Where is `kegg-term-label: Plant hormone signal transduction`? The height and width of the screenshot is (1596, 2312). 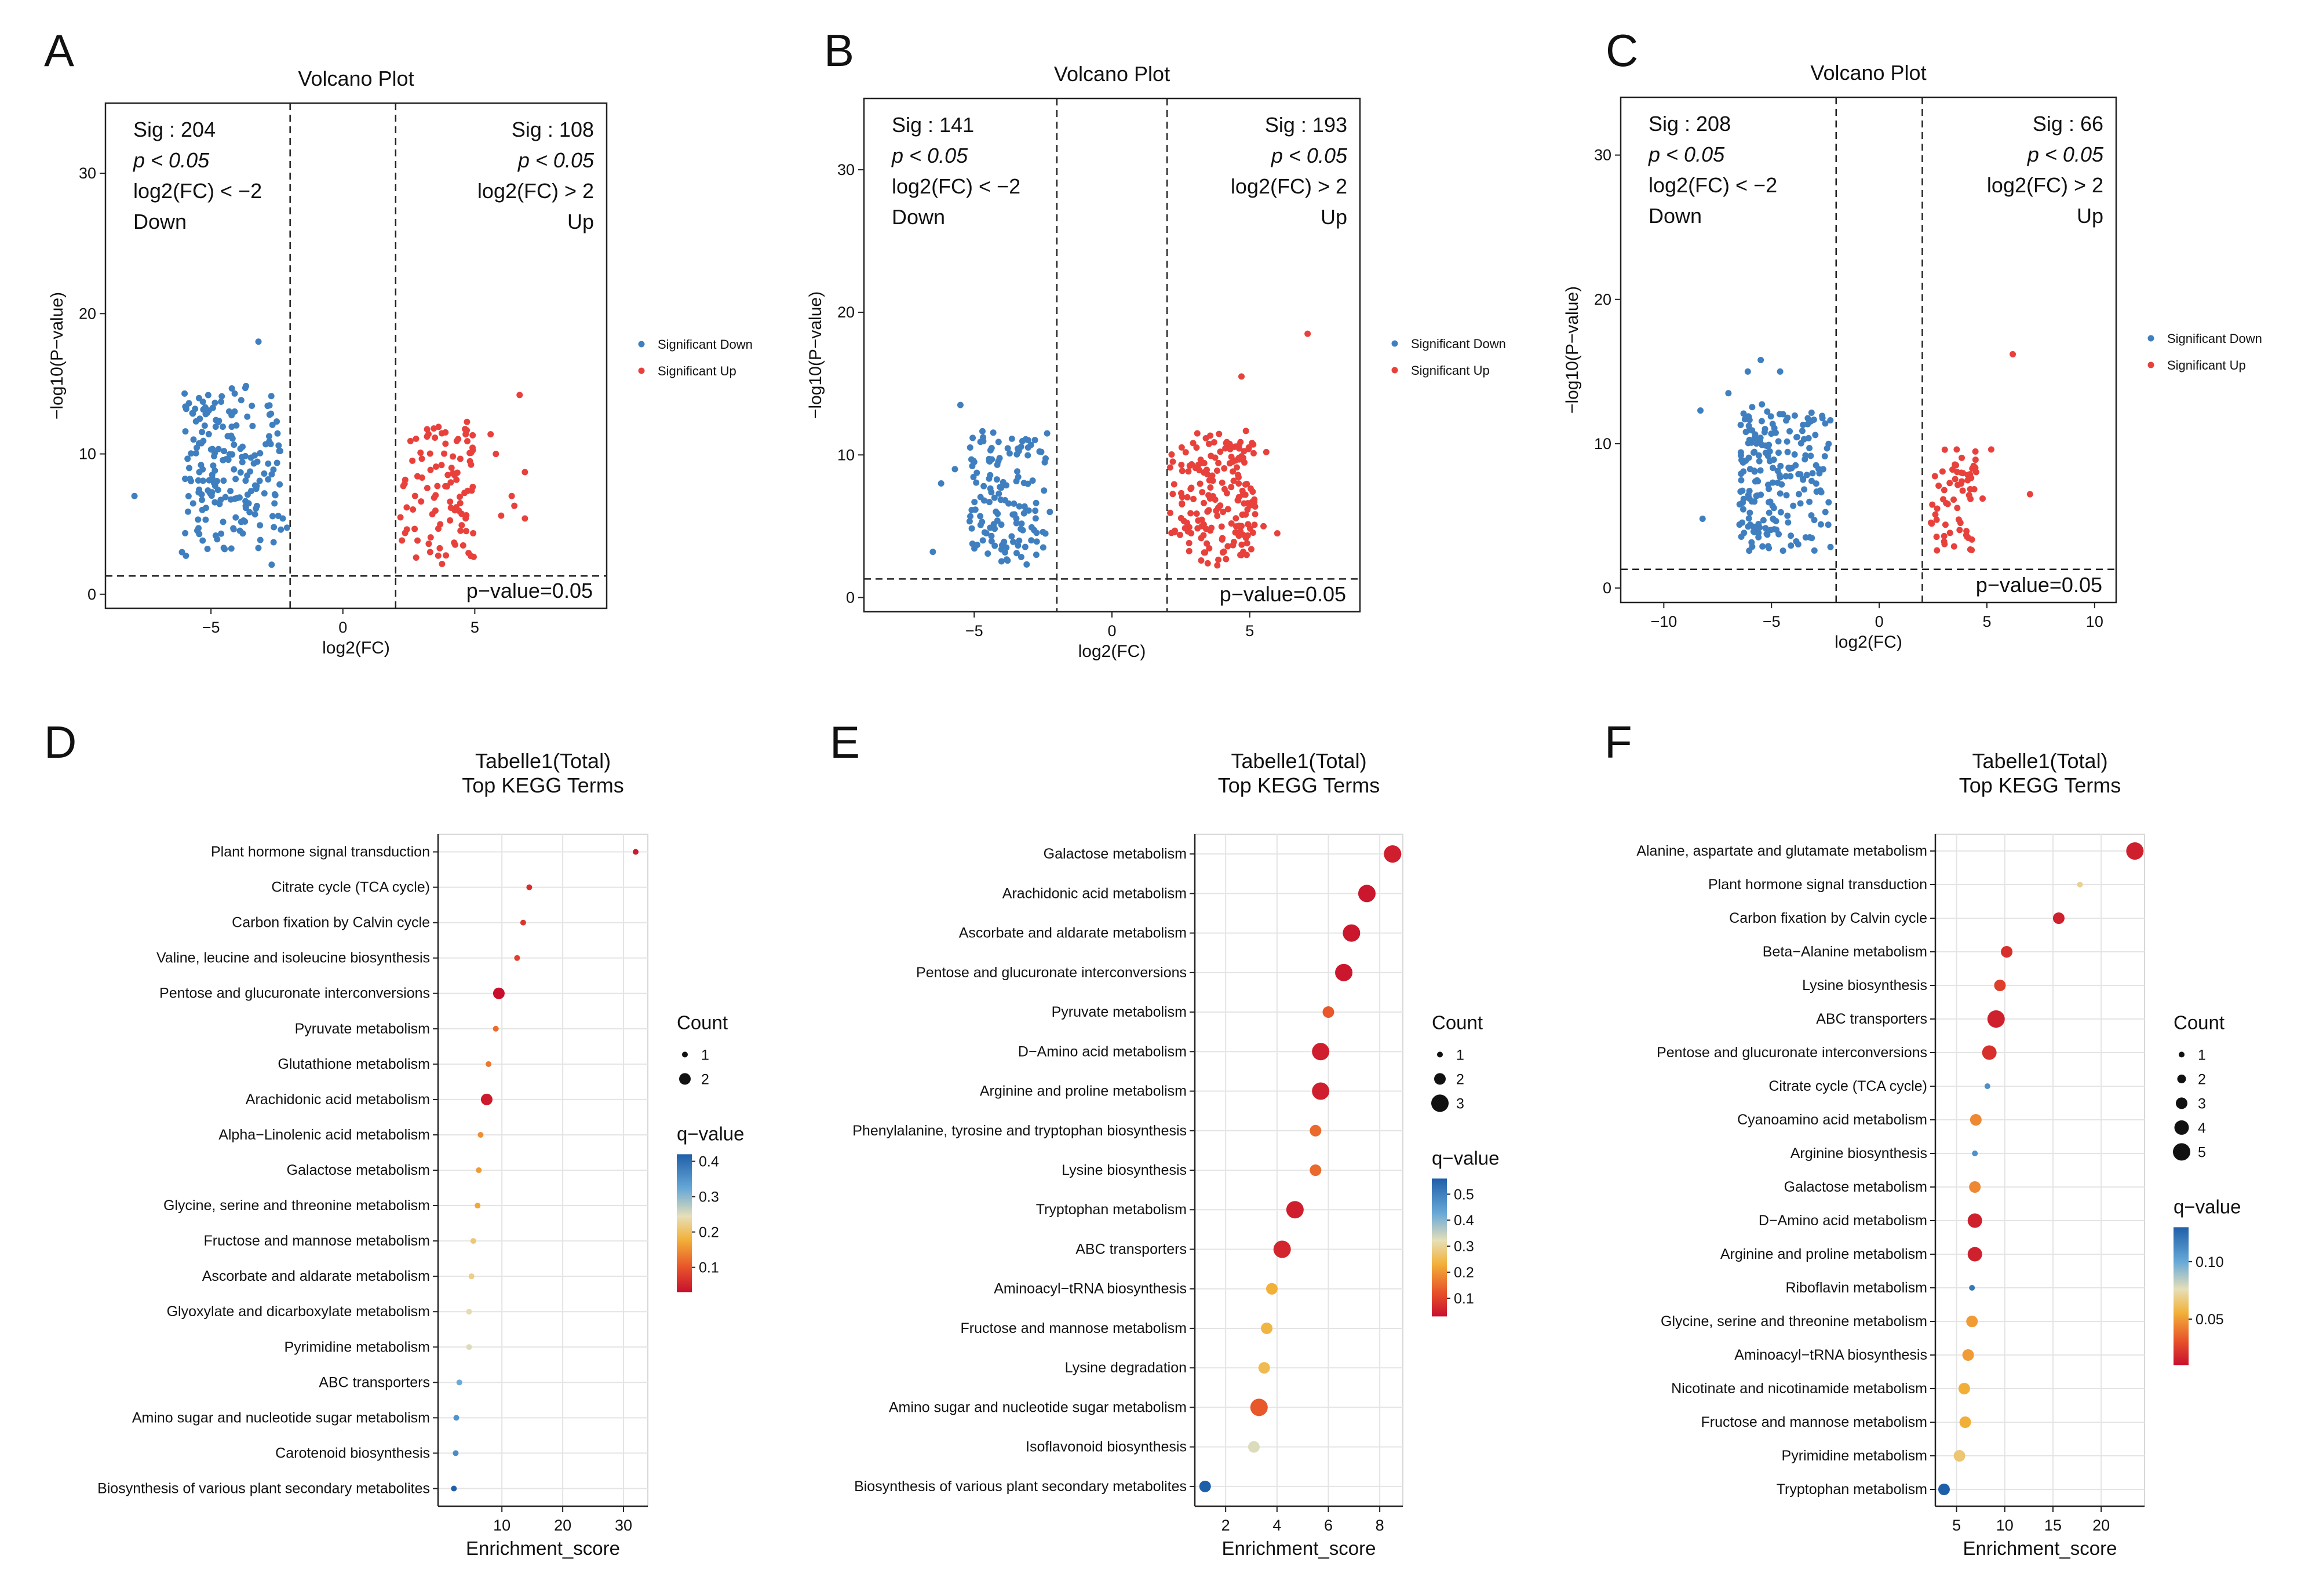 kegg-term-label: Plant hormone signal transduction is located at coordinates (1817, 885).